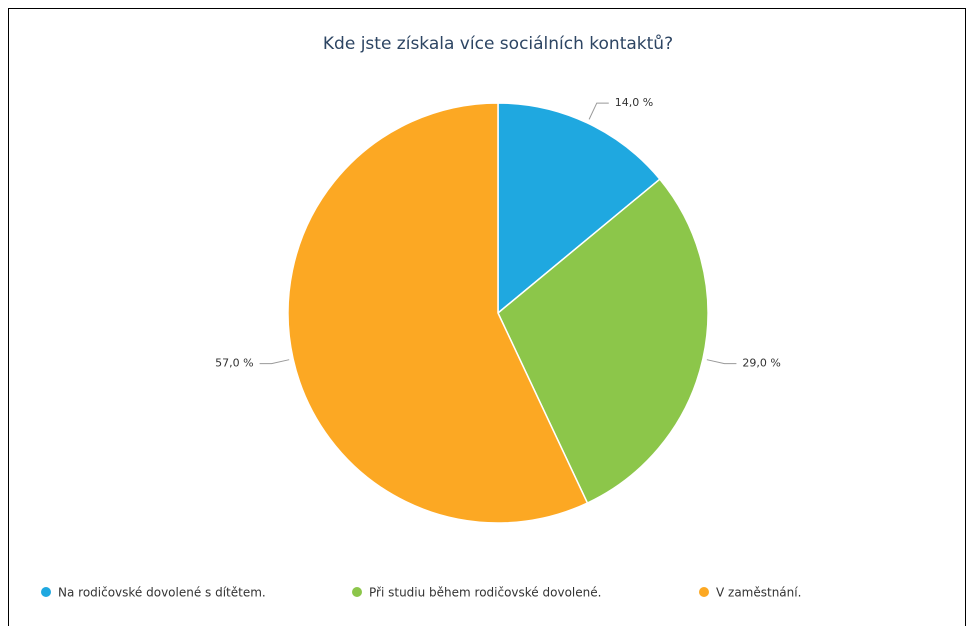 The height and width of the screenshot is (626, 974). What do you see at coordinates (234, 363) in the screenshot?
I see `data-label: 57,0 %` at bounding box center [234, 363].